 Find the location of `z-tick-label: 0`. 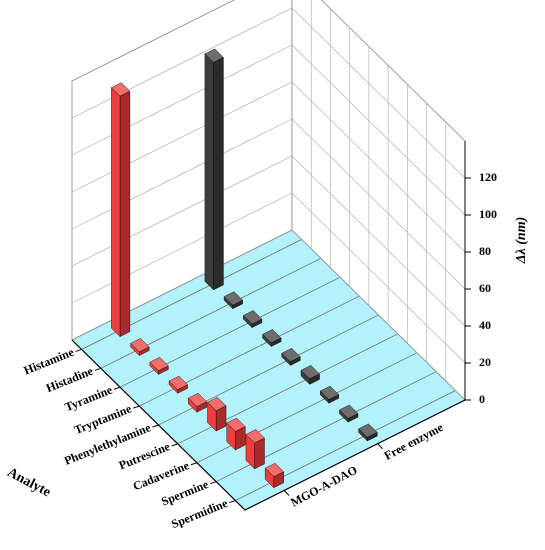

z-tick-label: 0 is located at coordinates (482, 399).